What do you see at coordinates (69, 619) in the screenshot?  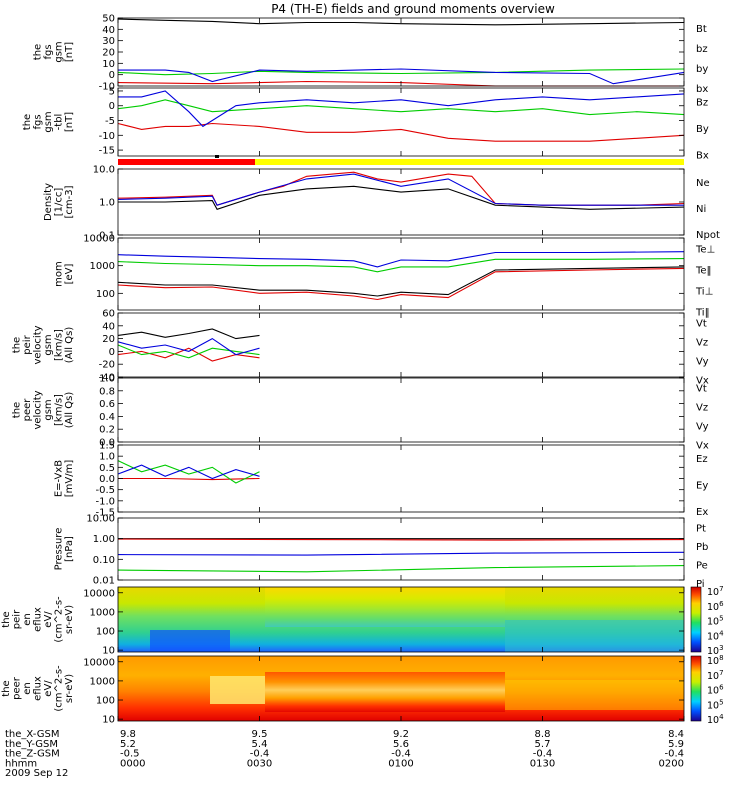 I see `ylabel-line: sr-eV)` at bounding box center [69, 619].